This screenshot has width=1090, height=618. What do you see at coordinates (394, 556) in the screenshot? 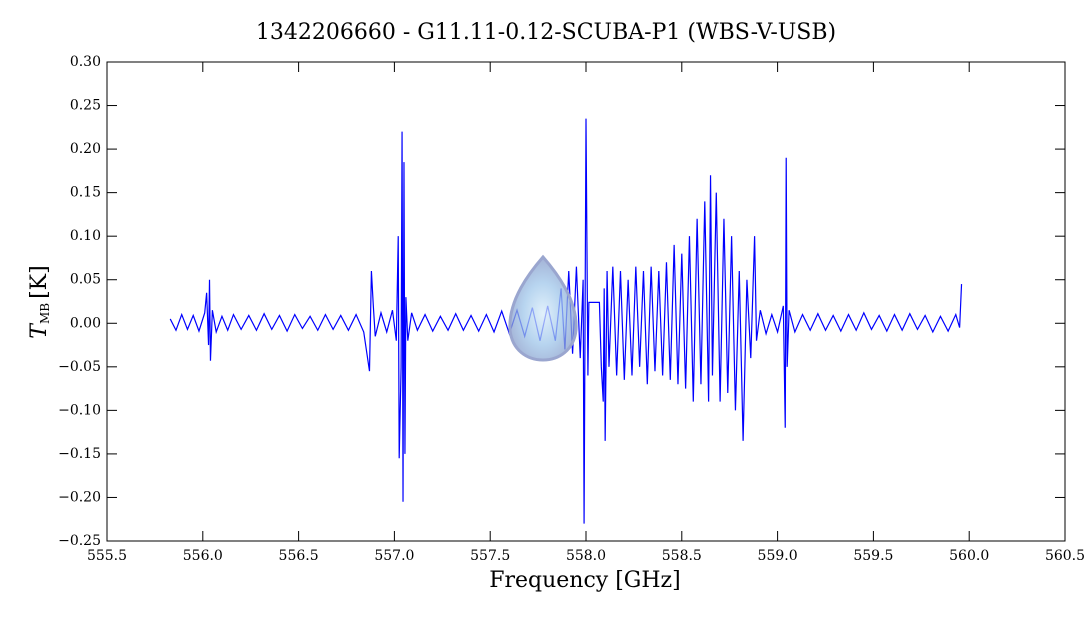
I see `x-tick-label: 557.0` at bounding box center [394, 556].